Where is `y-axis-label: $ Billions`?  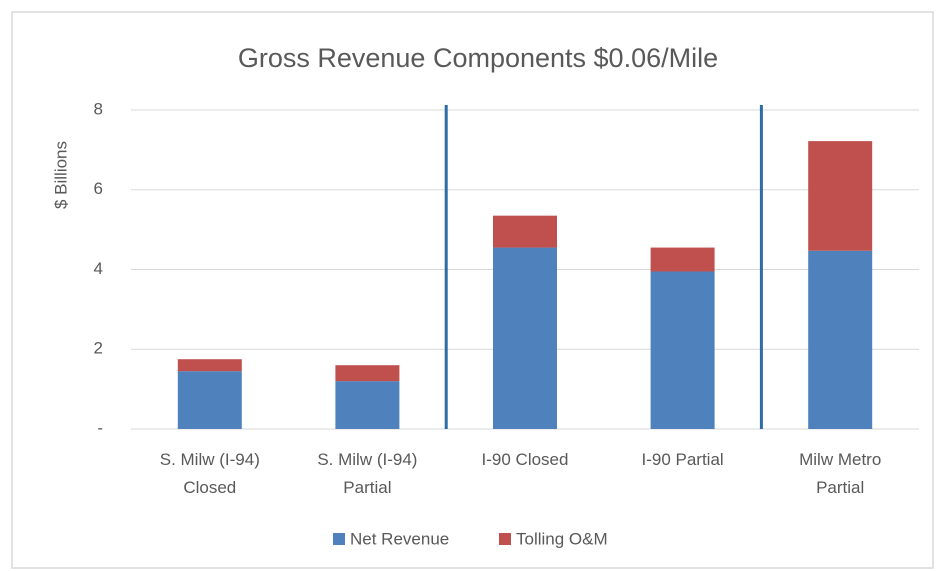 y-axis-label: $ Billions is located at coordinates (60, 175).